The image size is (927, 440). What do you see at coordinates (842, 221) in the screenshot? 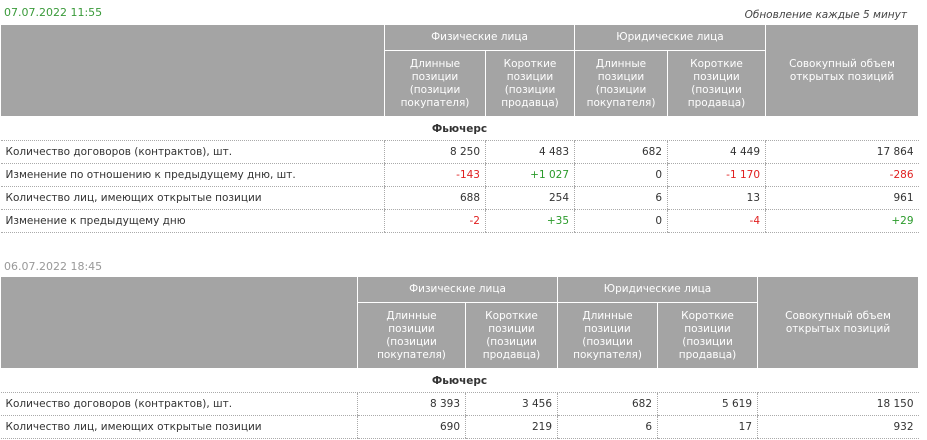
I see `value-cell: +29` at bounding box center [842, 221].